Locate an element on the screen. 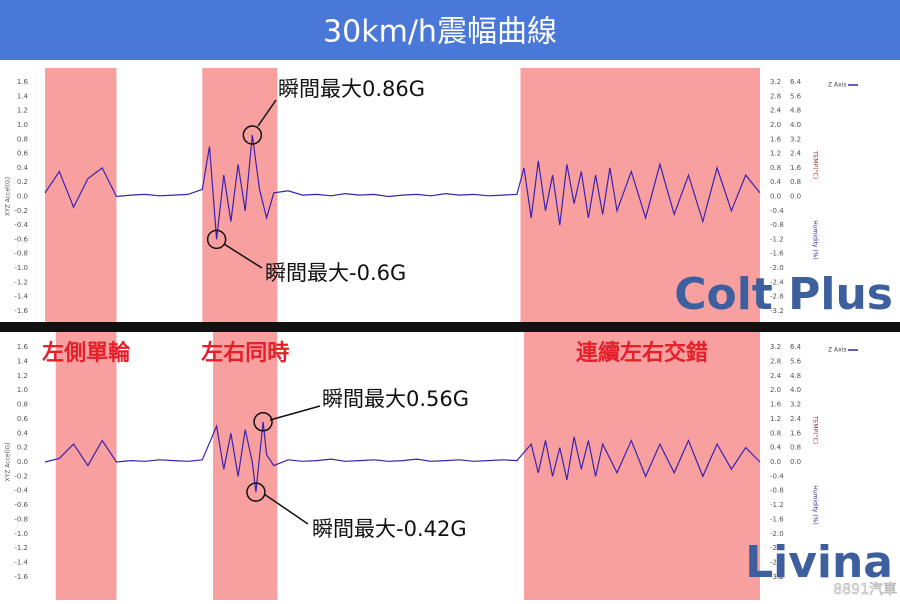 The width and height of the screenshot is (900, 604). y2ticks-label: -0.4 is located at coordinates (777, 476).